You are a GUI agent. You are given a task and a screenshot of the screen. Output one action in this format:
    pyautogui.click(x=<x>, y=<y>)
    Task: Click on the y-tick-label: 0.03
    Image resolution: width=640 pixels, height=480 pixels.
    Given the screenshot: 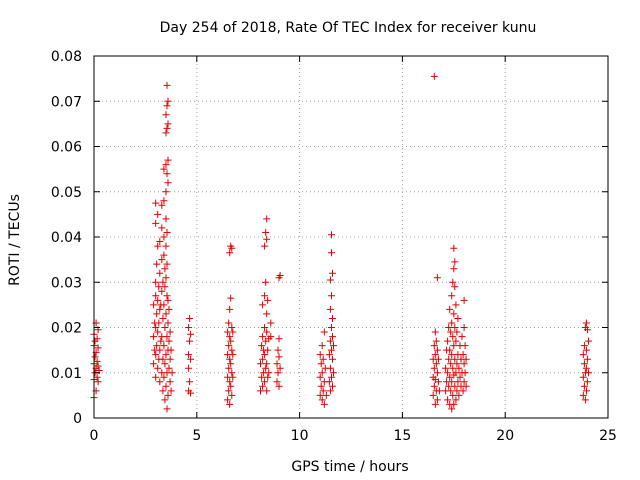 What is the action you would take?
    pyautogui.click(x=66, y=283)
    